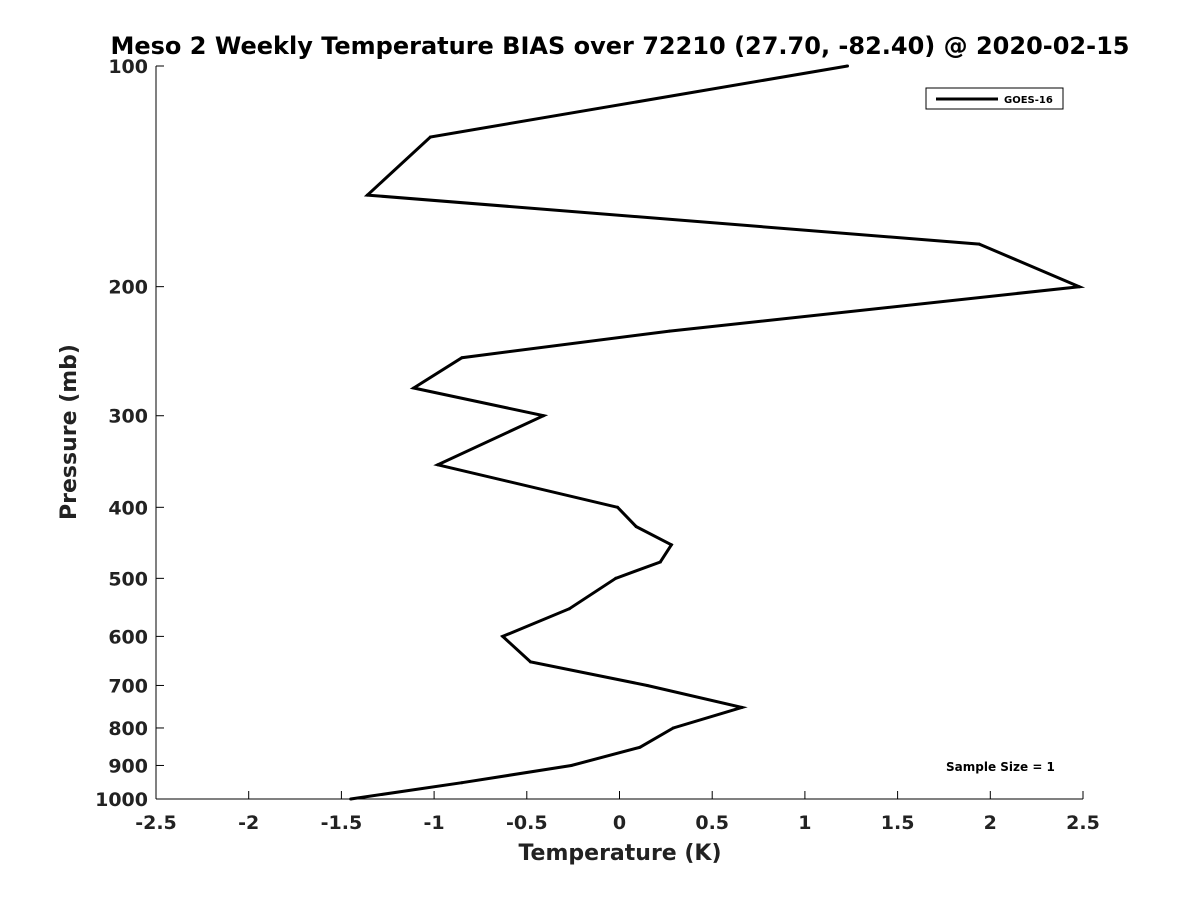  I want to click on x-axis-ticks: -2.5 -2 -1.5 -1 -0.5 0 0.5 1 1.5 2 2.5, so click(617, 812).